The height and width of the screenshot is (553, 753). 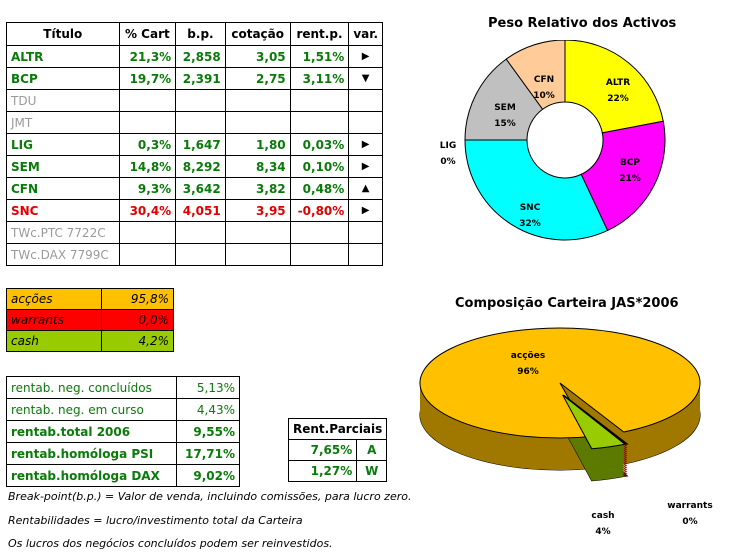 I want to click on pie2-pct-2: 4%, so click(x=602, y=532).